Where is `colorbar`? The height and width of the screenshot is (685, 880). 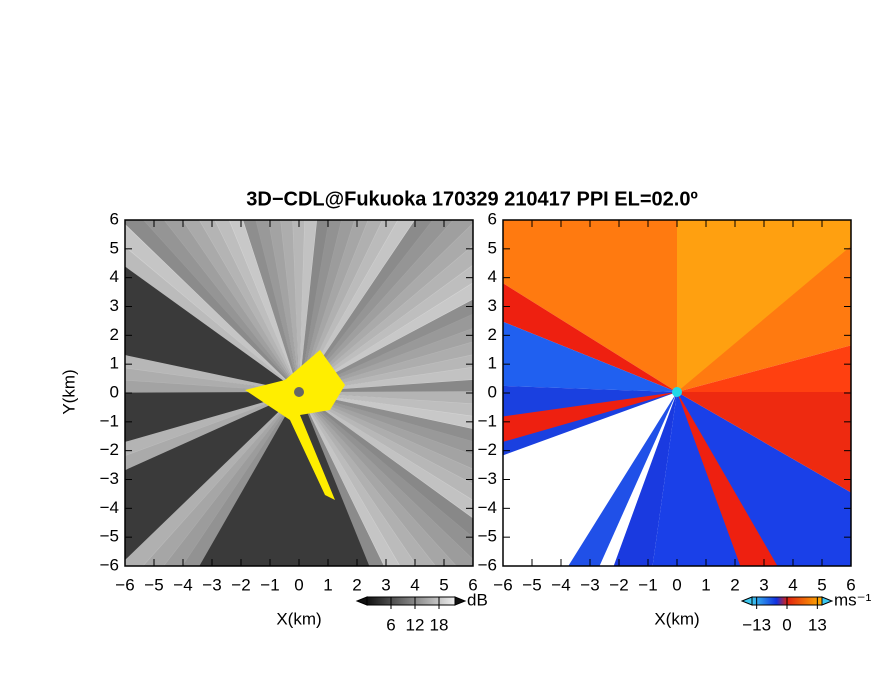 colorbar is located at coordinates (411, 601).